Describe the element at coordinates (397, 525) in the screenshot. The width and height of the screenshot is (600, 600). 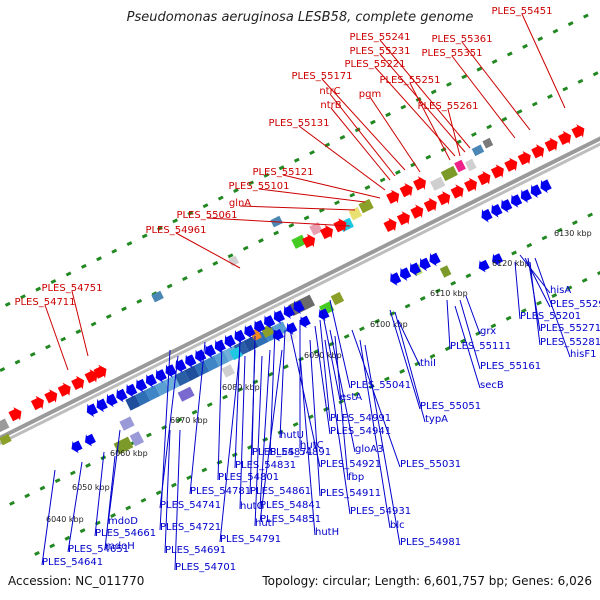
I see `reverse-gene-label: blc` at that location.